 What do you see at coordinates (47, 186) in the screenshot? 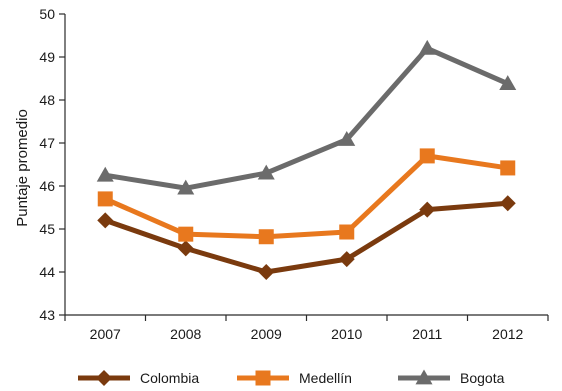
I see `y-tick-label: 46` at bounding box center [47, 186].